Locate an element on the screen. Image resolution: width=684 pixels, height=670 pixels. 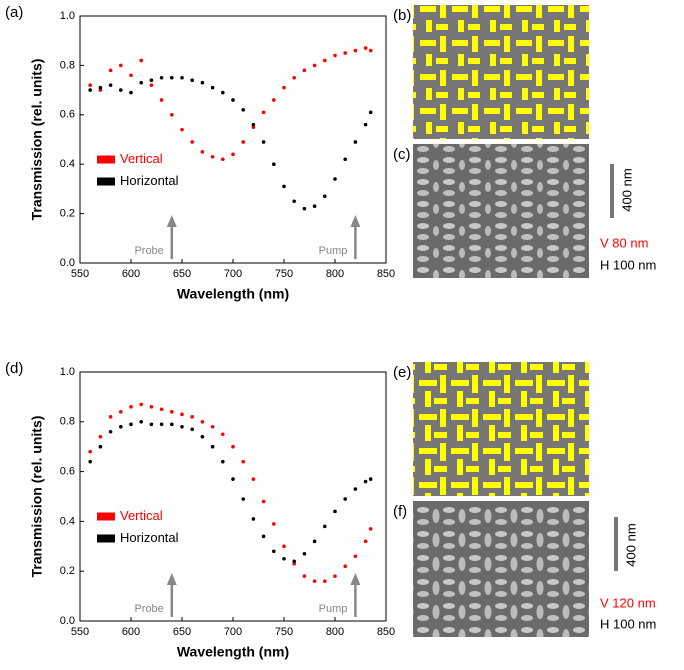
scale-label: 400 nm is located at coordinates (626, 189).